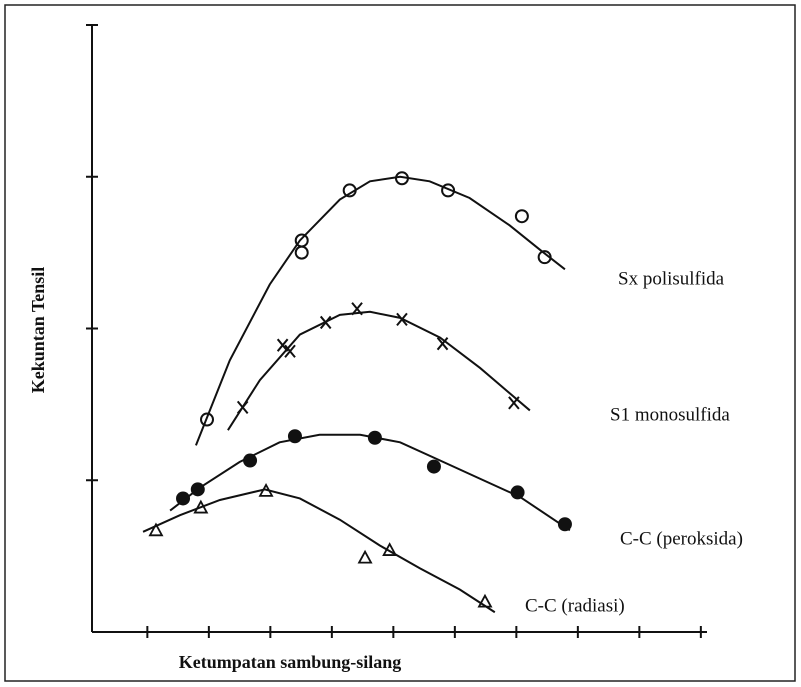 The width and height of the screenshot is (801, 687). I want to click on series-label: Sx polisulfida, so click(671, 278).